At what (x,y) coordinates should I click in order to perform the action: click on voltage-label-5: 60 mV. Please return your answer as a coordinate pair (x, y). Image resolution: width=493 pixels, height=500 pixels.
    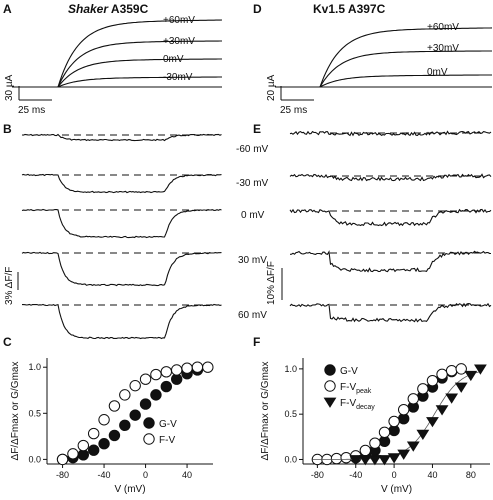
    Looking at the image, I should click on (252, 315).